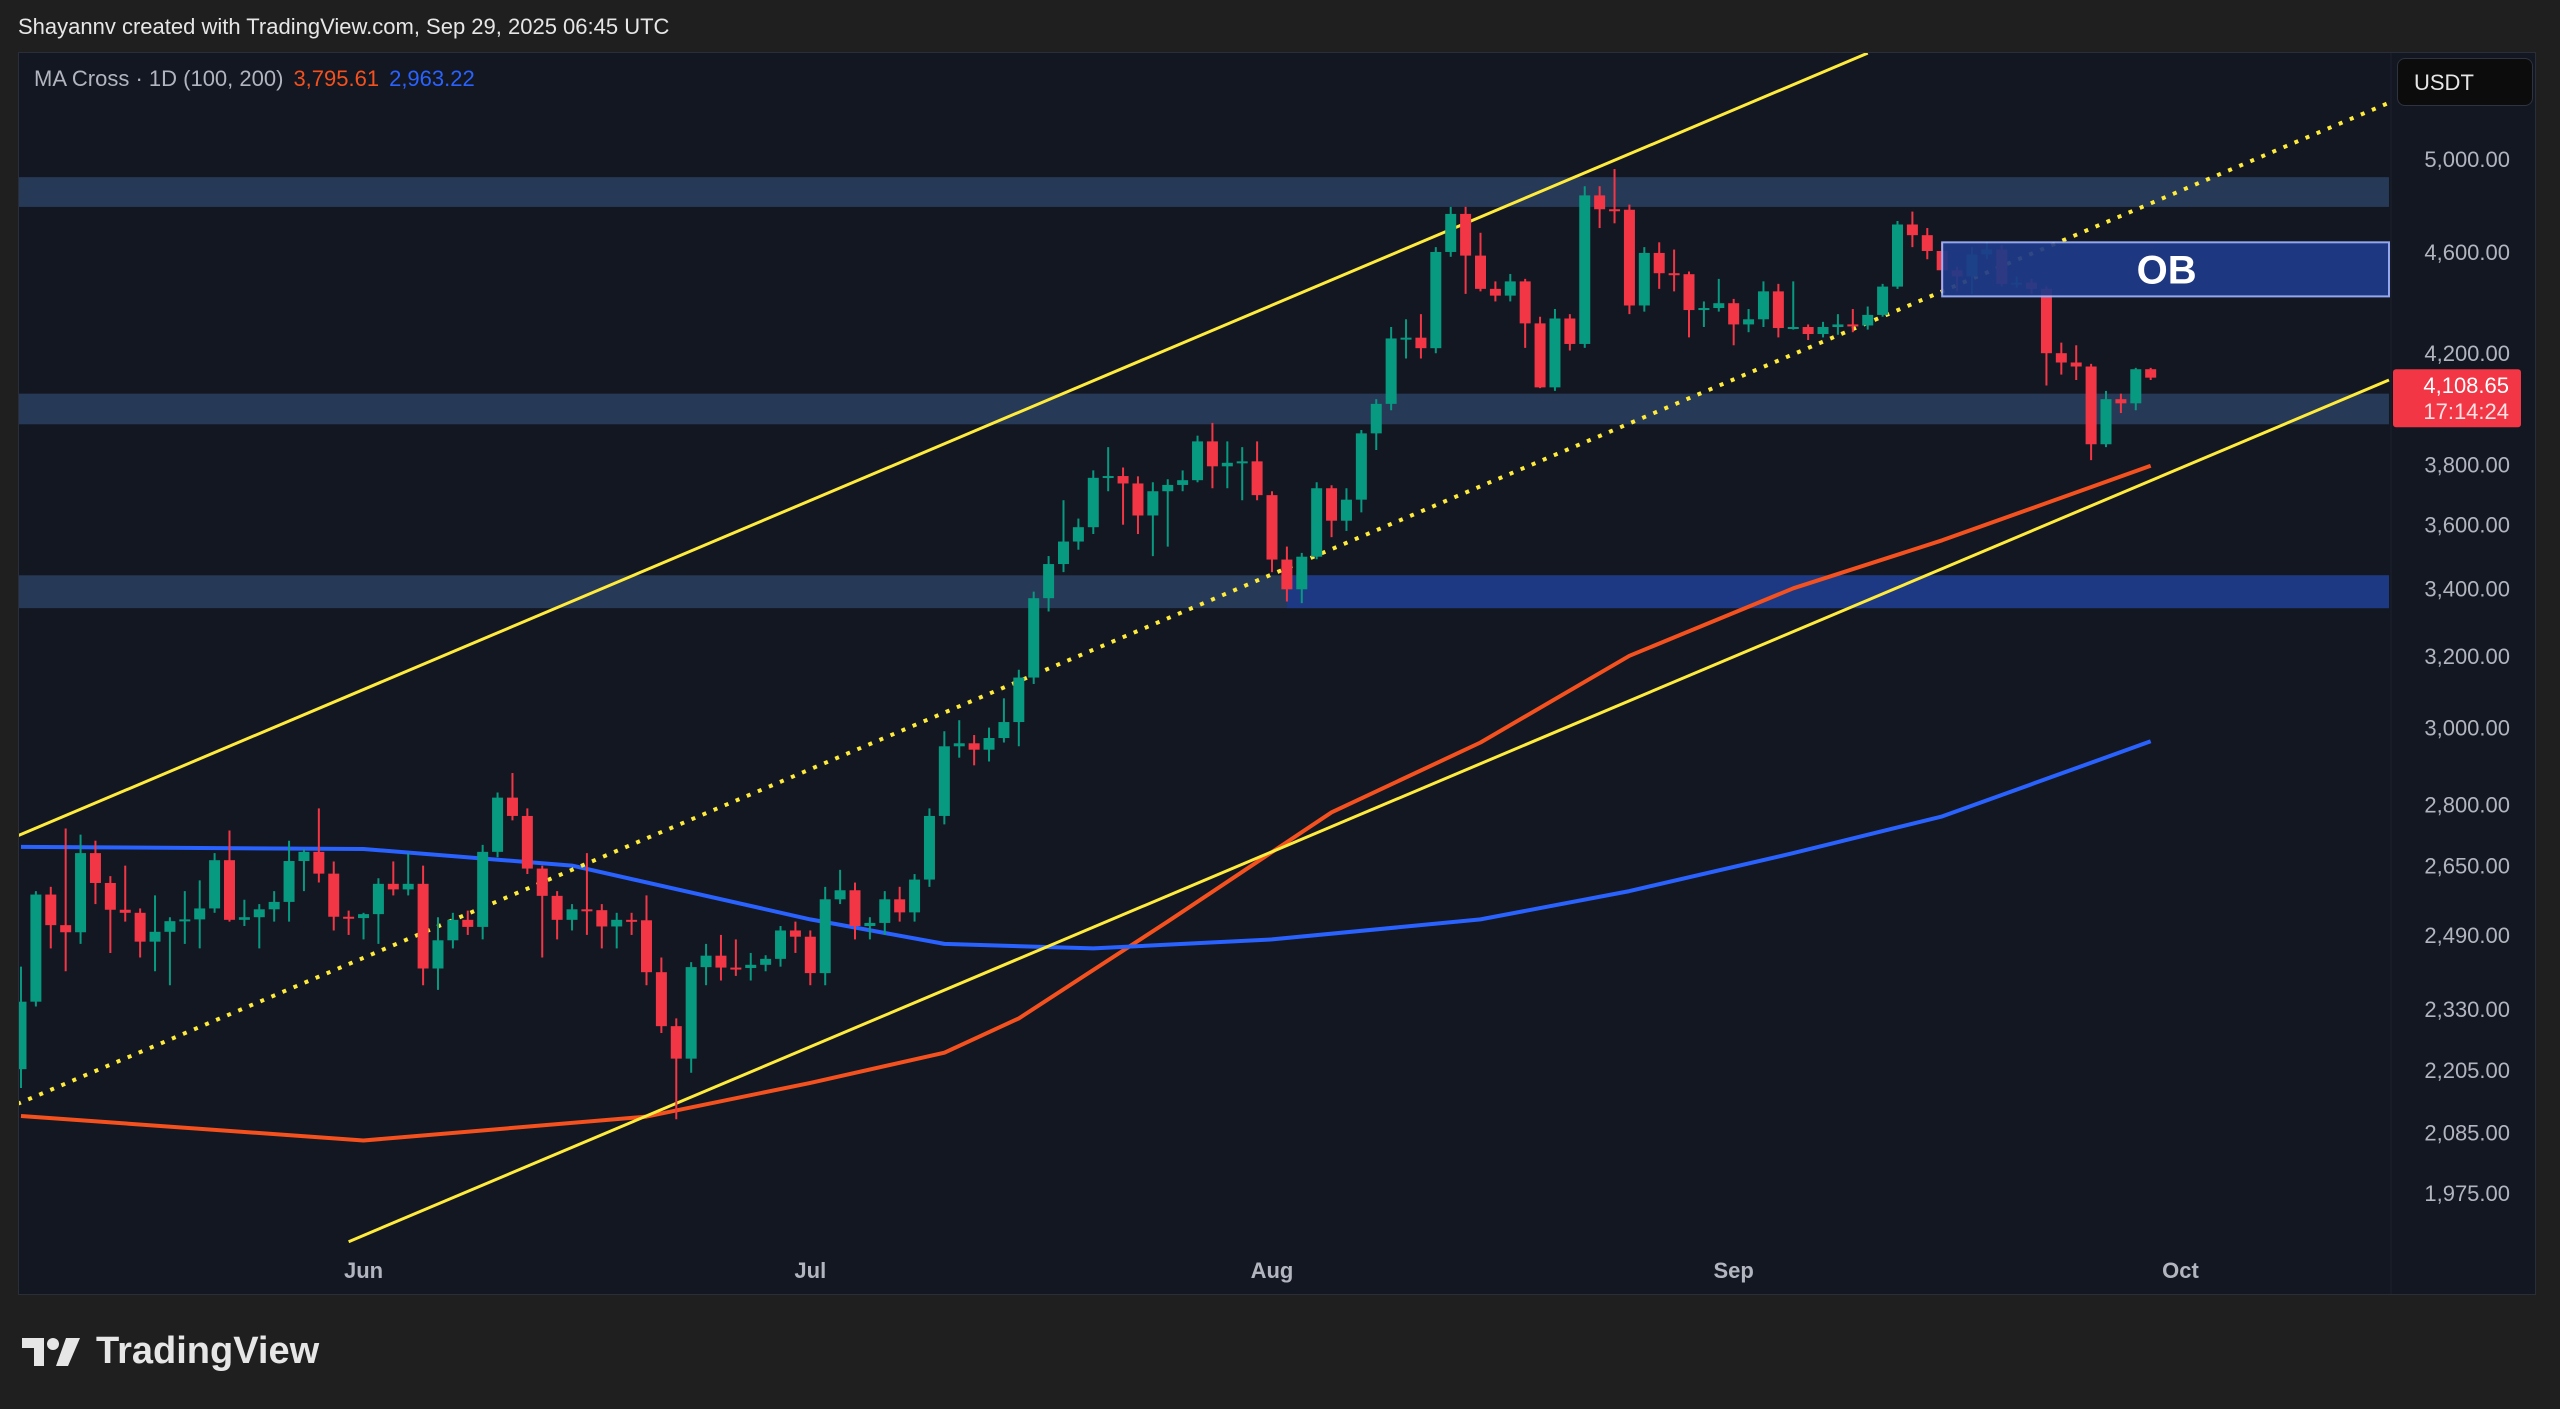  Describe the element at coordinates (2467, 728) in the screenshot. I see `price-tick-label: 3,000.00` at that location.